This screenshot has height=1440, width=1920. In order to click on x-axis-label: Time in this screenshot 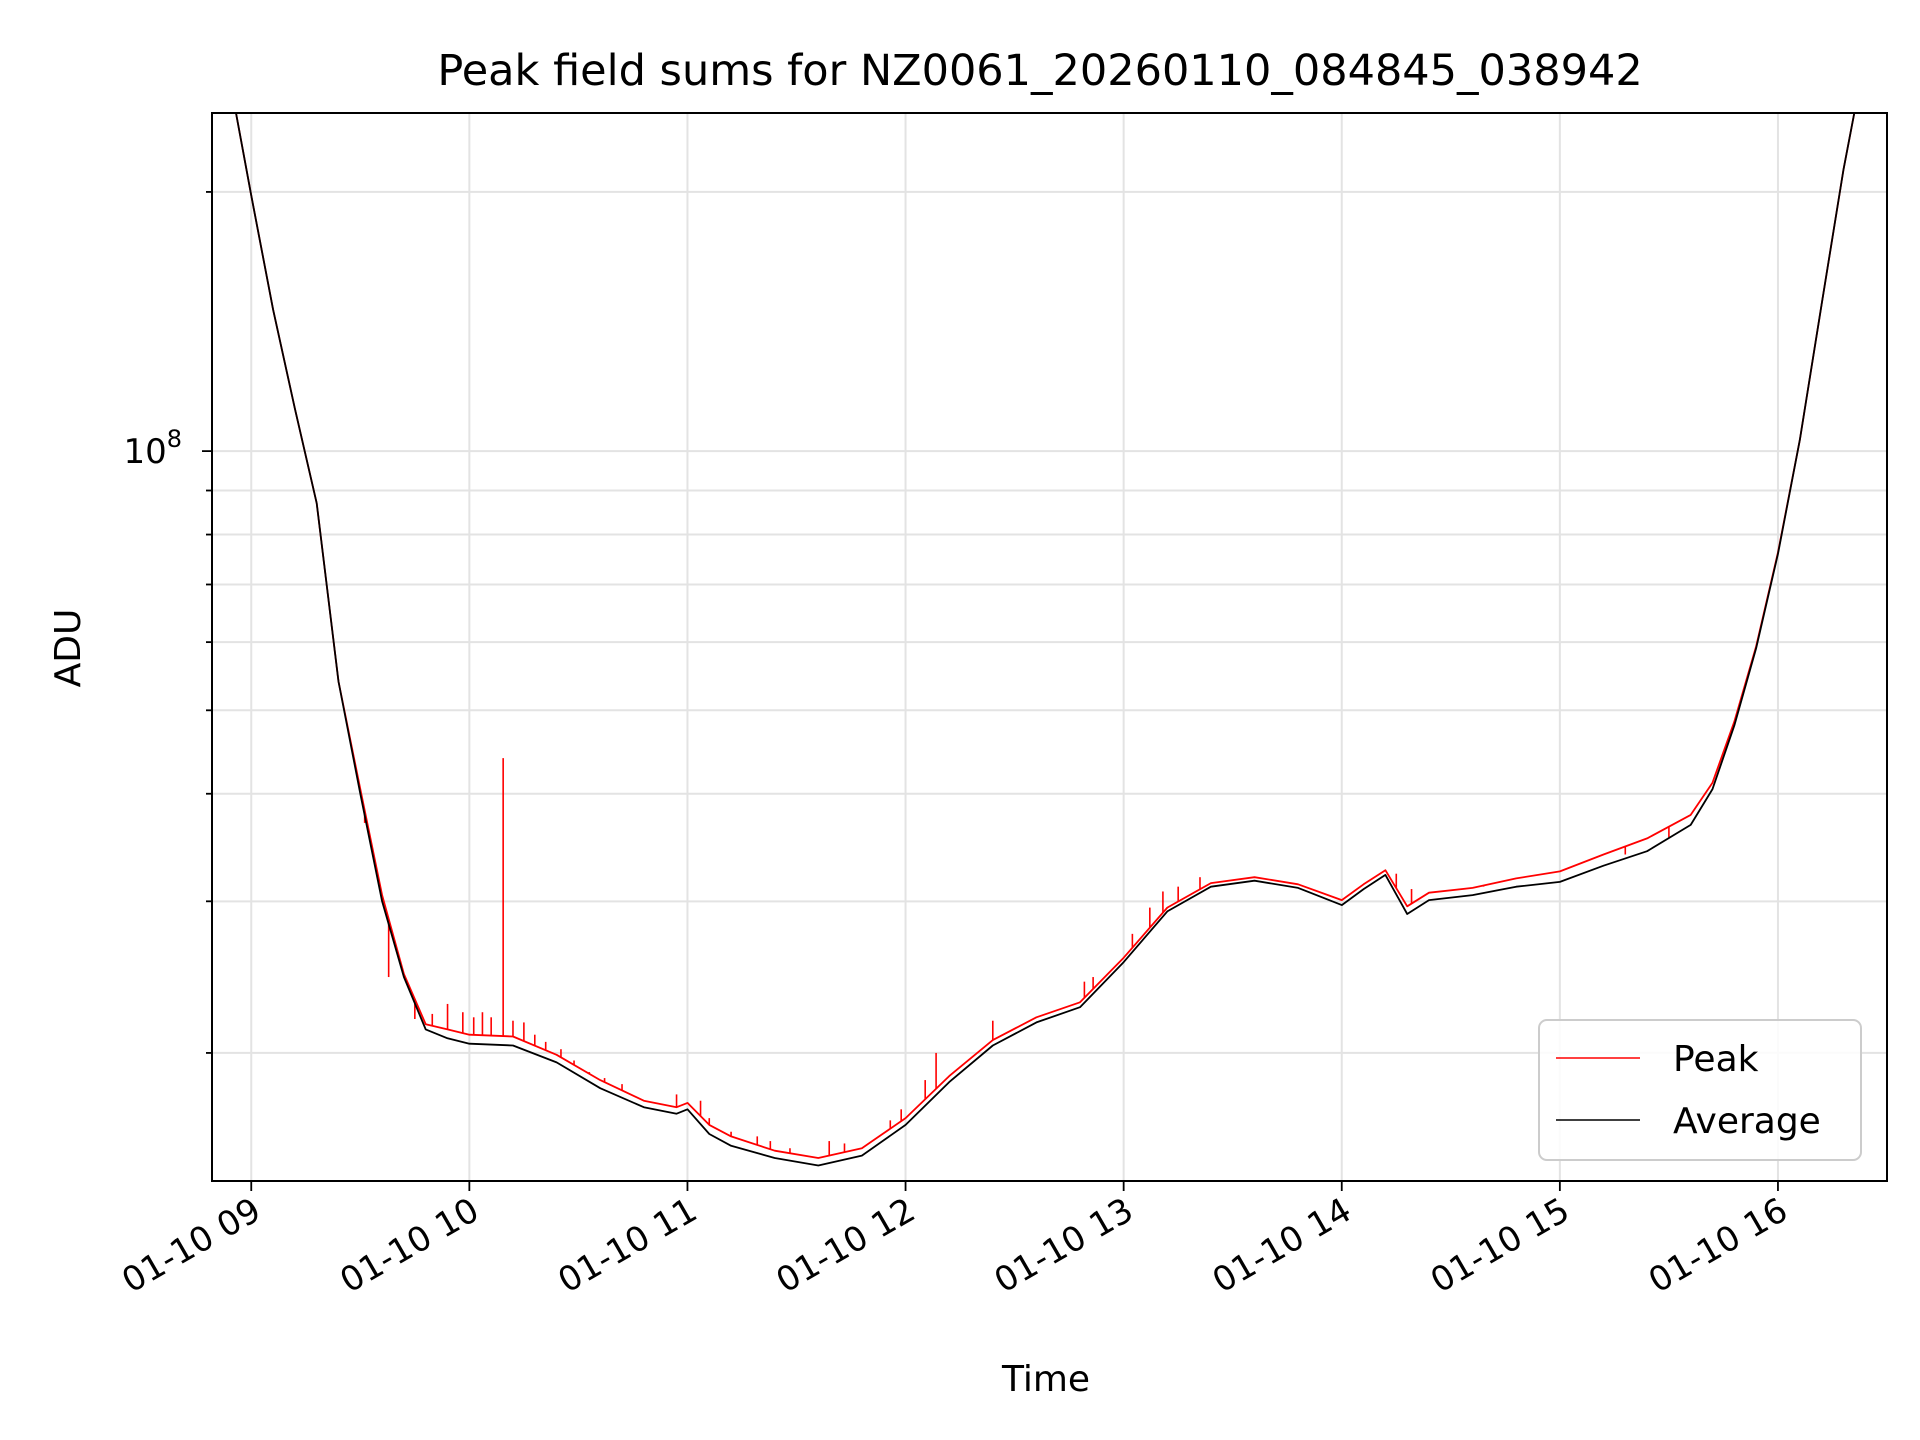, I will do `click(1045, 1379)`.